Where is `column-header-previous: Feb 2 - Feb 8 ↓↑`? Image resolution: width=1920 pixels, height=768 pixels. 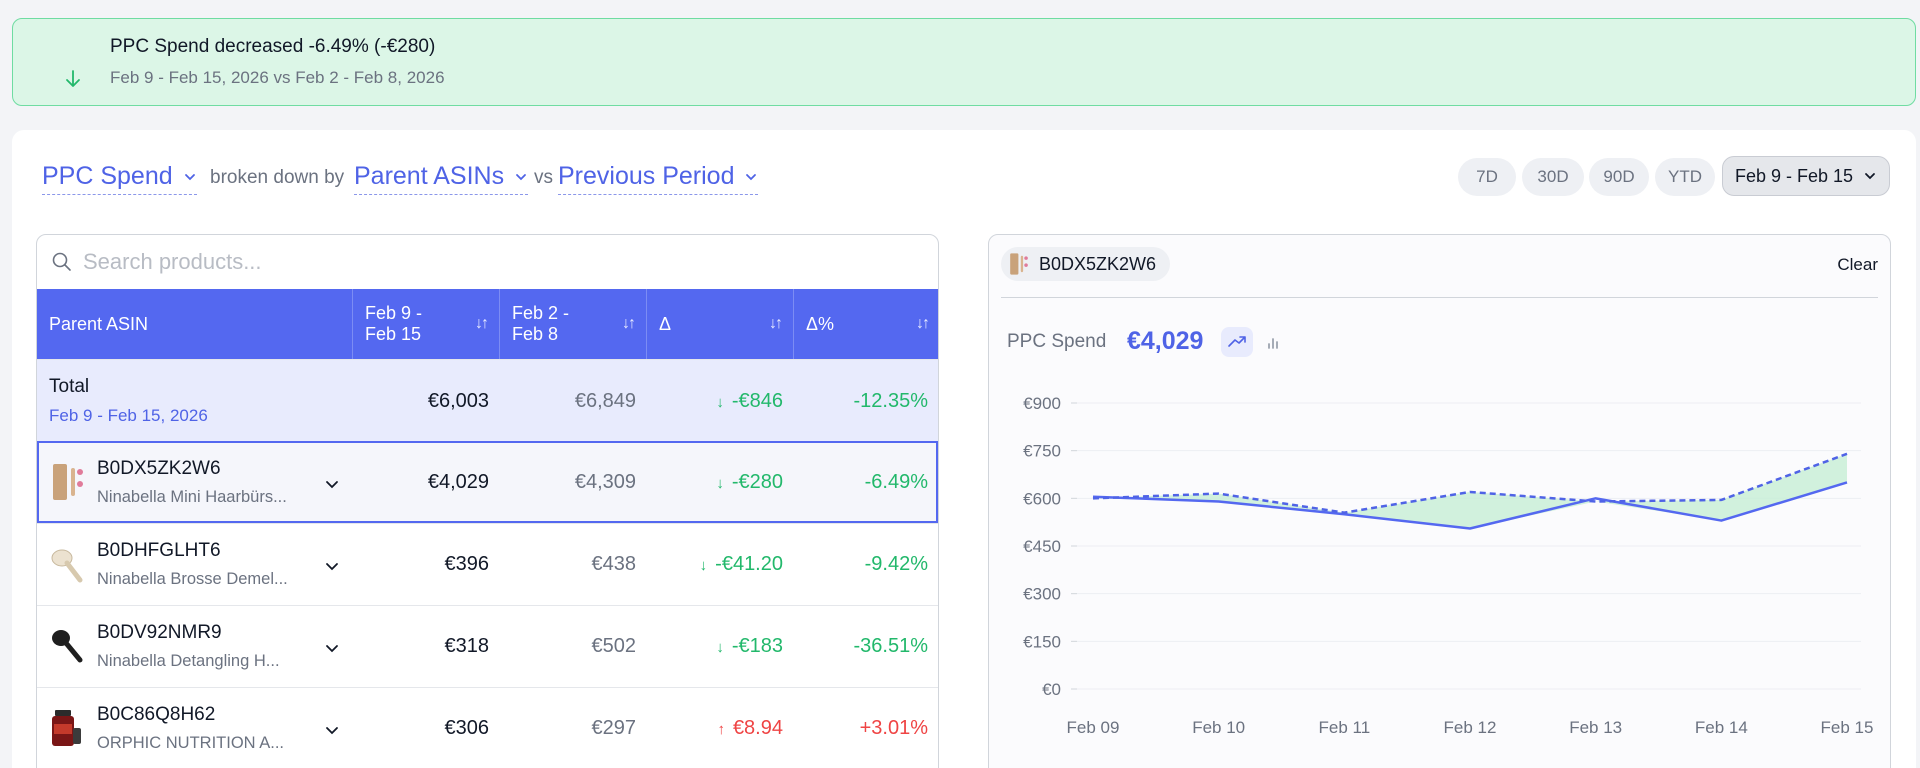 column-header-previous: Feb 2 - Feb 8 ↓↑ is located at coordinates (573, 324).